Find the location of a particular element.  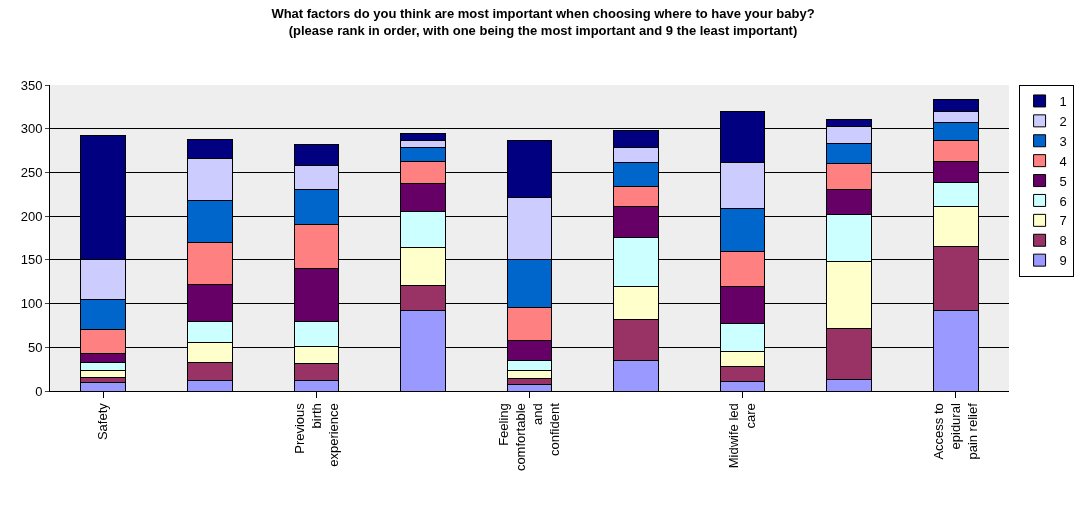

legend-label: 3 is located at coordinates (1063, 141).